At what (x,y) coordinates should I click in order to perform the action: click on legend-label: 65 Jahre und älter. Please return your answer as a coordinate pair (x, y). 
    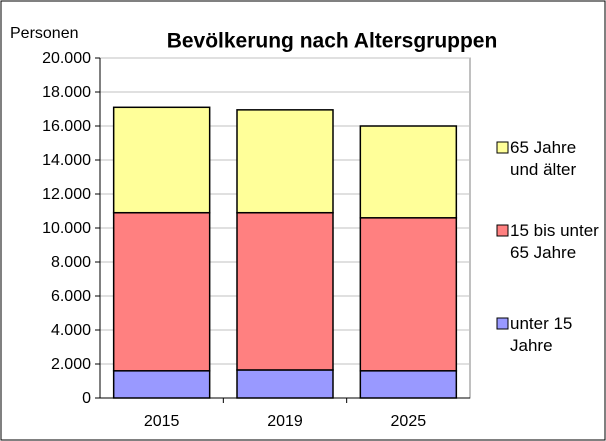
    Looking at the image, I should click on (543, 158).